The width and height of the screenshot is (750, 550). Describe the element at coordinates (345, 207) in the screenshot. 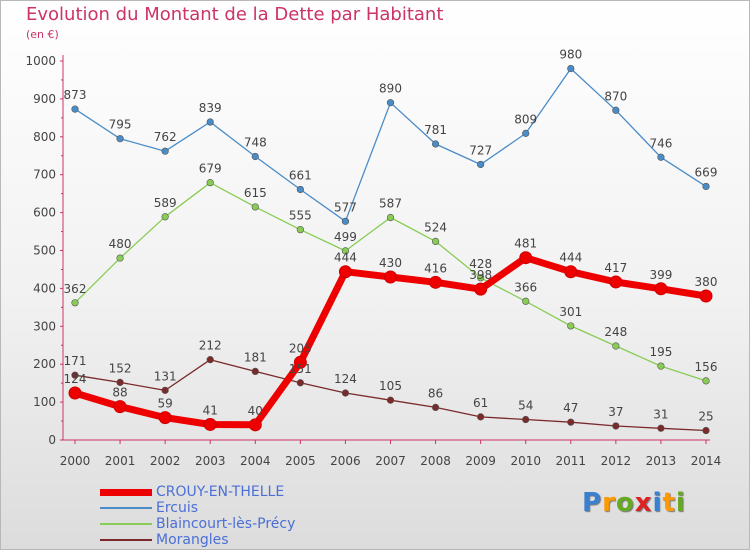

I see `data-label-1: 577` at that location.